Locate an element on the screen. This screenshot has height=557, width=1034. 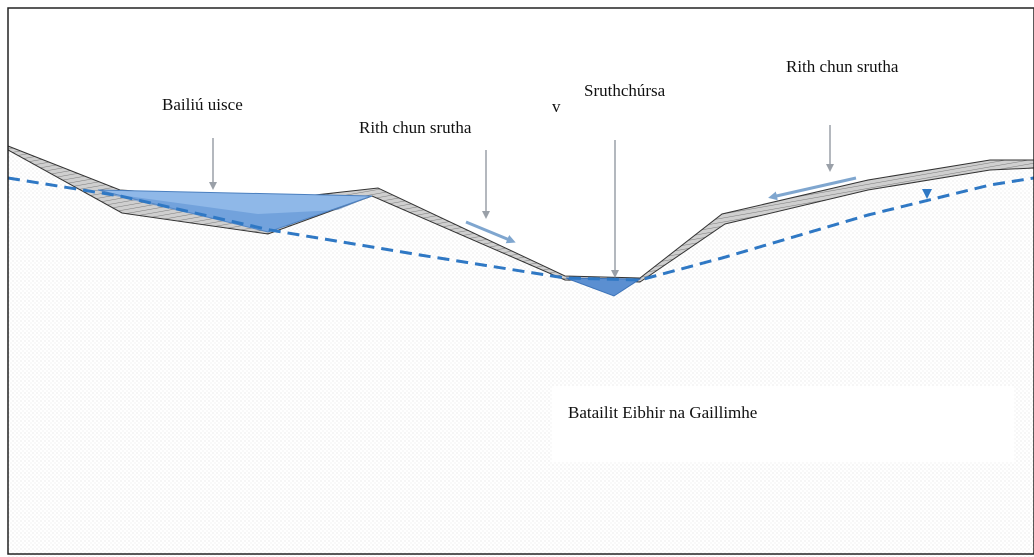
water-table-marker-icon is located at coordinates (927, 194).